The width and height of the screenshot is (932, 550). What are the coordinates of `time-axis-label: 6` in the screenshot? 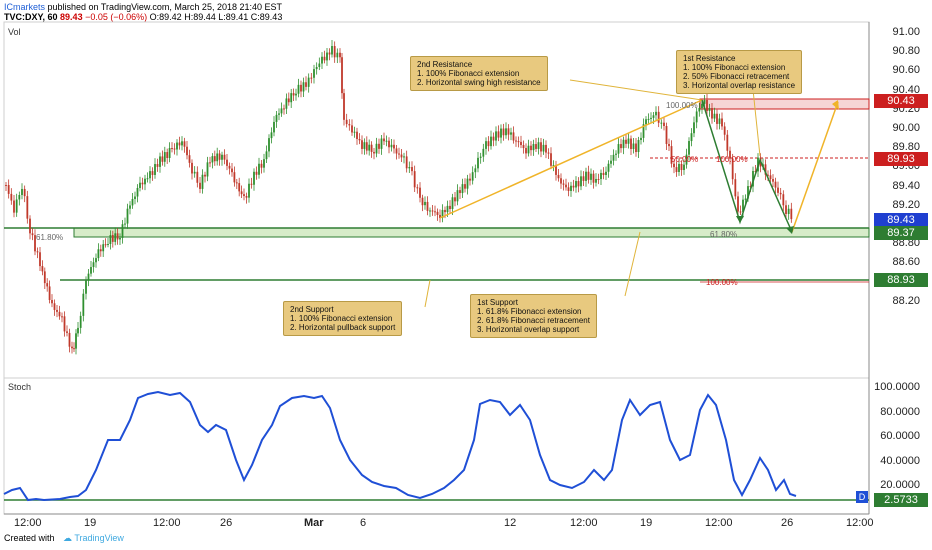 It's located at (363, 523).